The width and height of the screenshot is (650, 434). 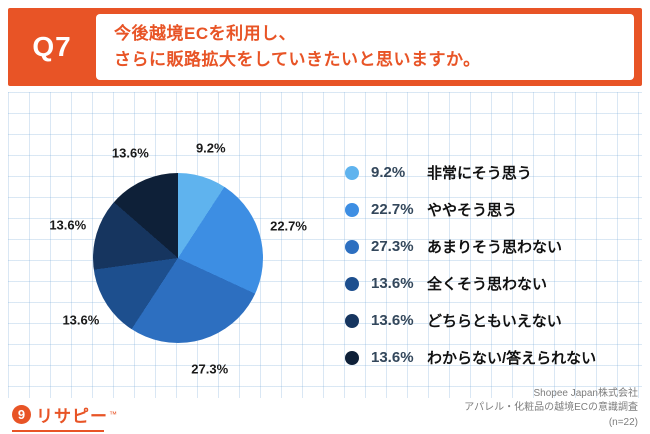 I want to click on legend-label: ややそう思う, so click(x=472, y=210).